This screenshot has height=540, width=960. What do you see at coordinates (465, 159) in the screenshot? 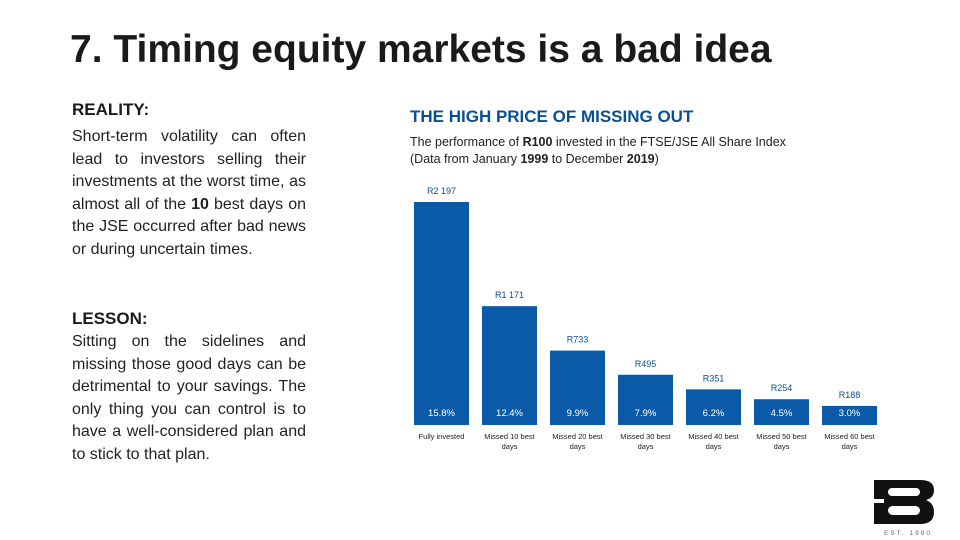
I see `text: (Data from January` at bounding box center [465, 159].